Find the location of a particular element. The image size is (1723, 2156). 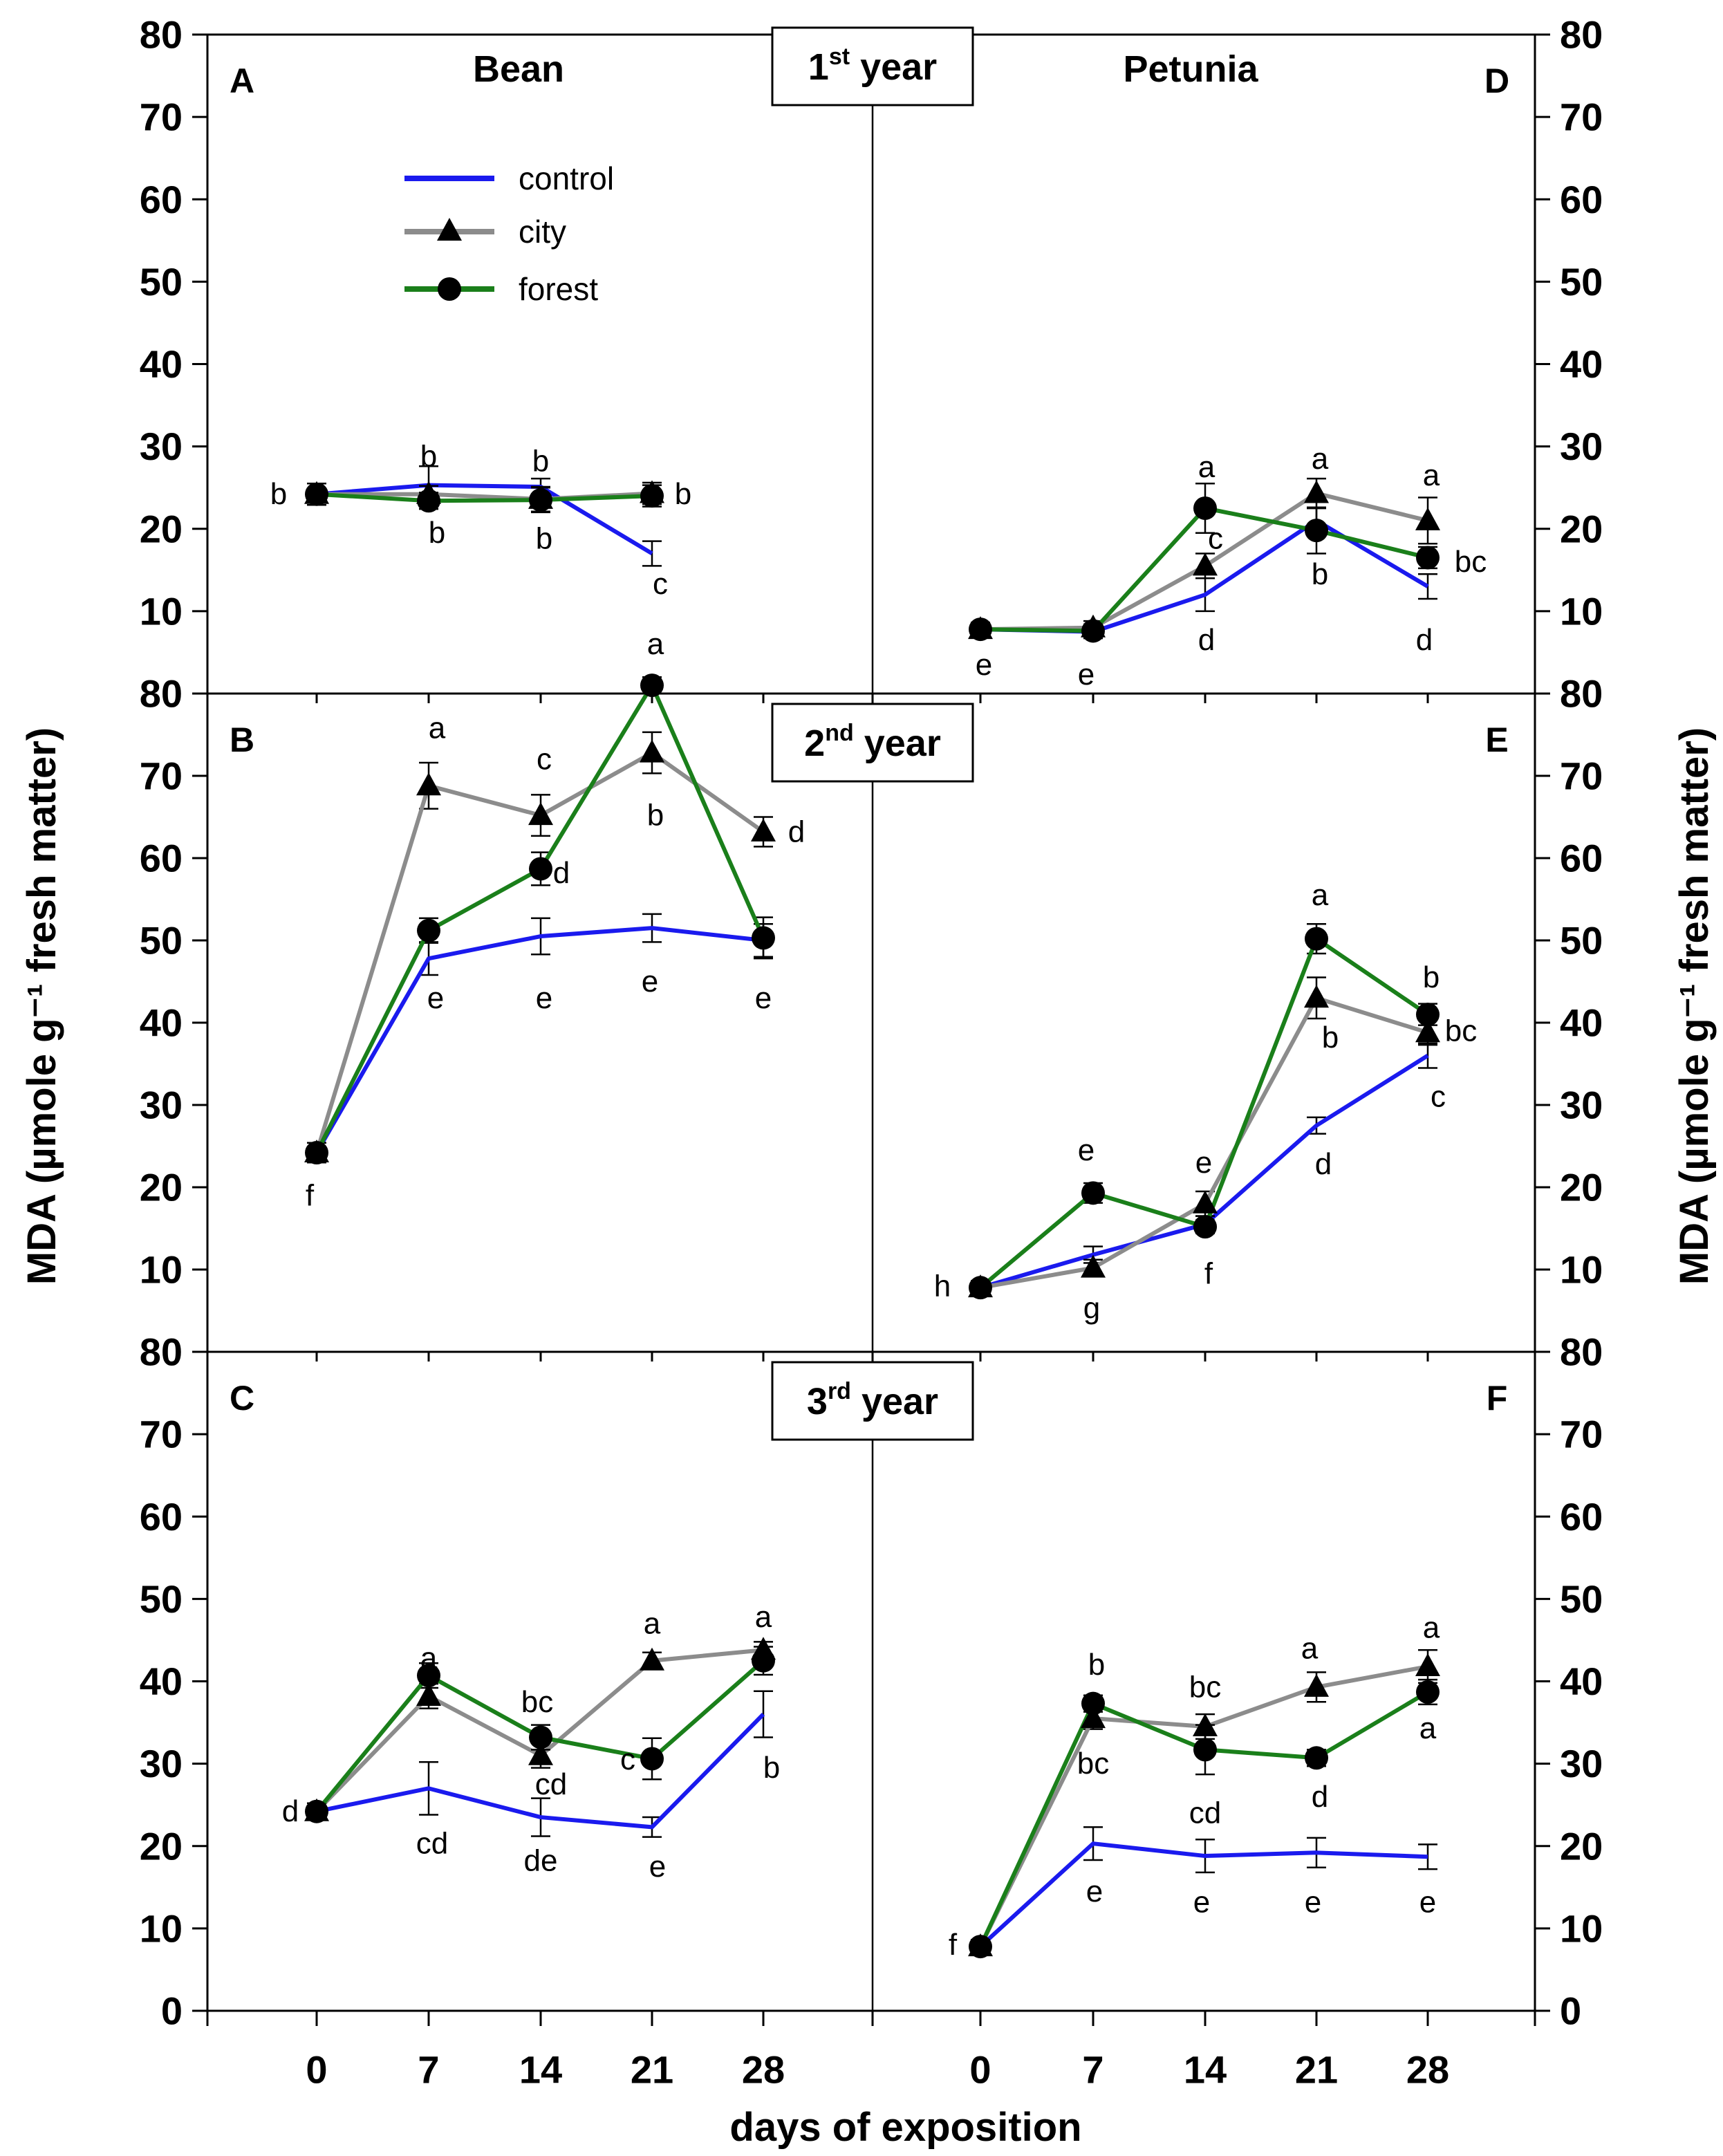

year-label: 1st year is located at coordinates (872, 66).